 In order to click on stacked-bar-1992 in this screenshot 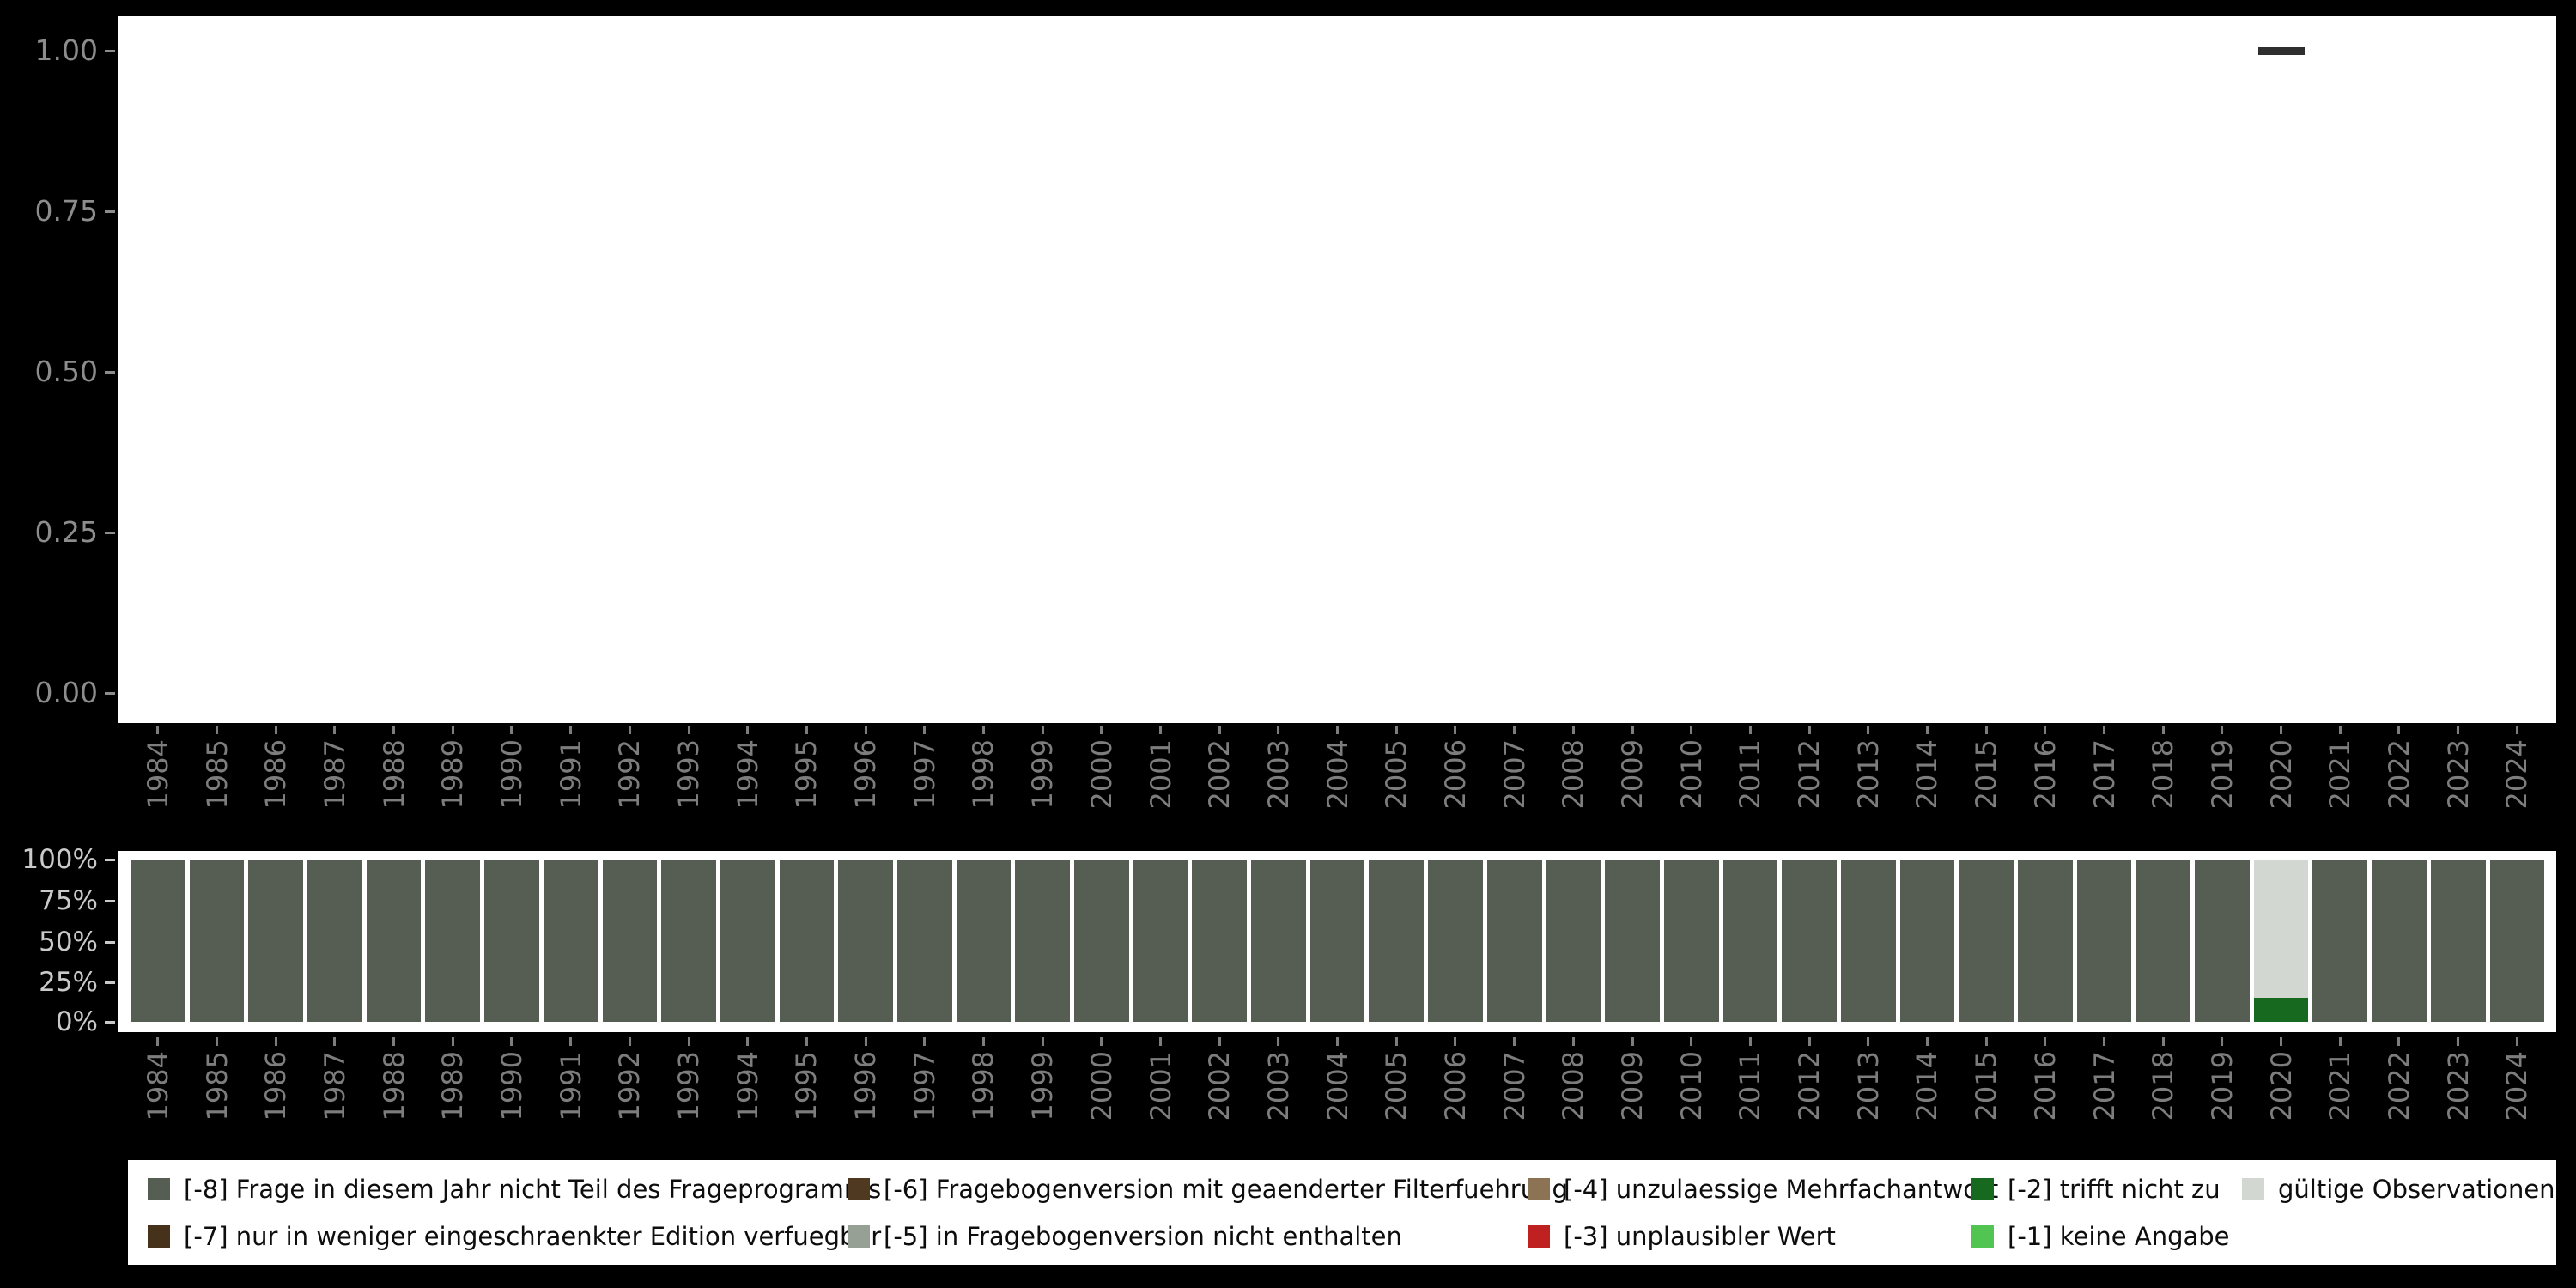, I will do `click(630, 941)`.